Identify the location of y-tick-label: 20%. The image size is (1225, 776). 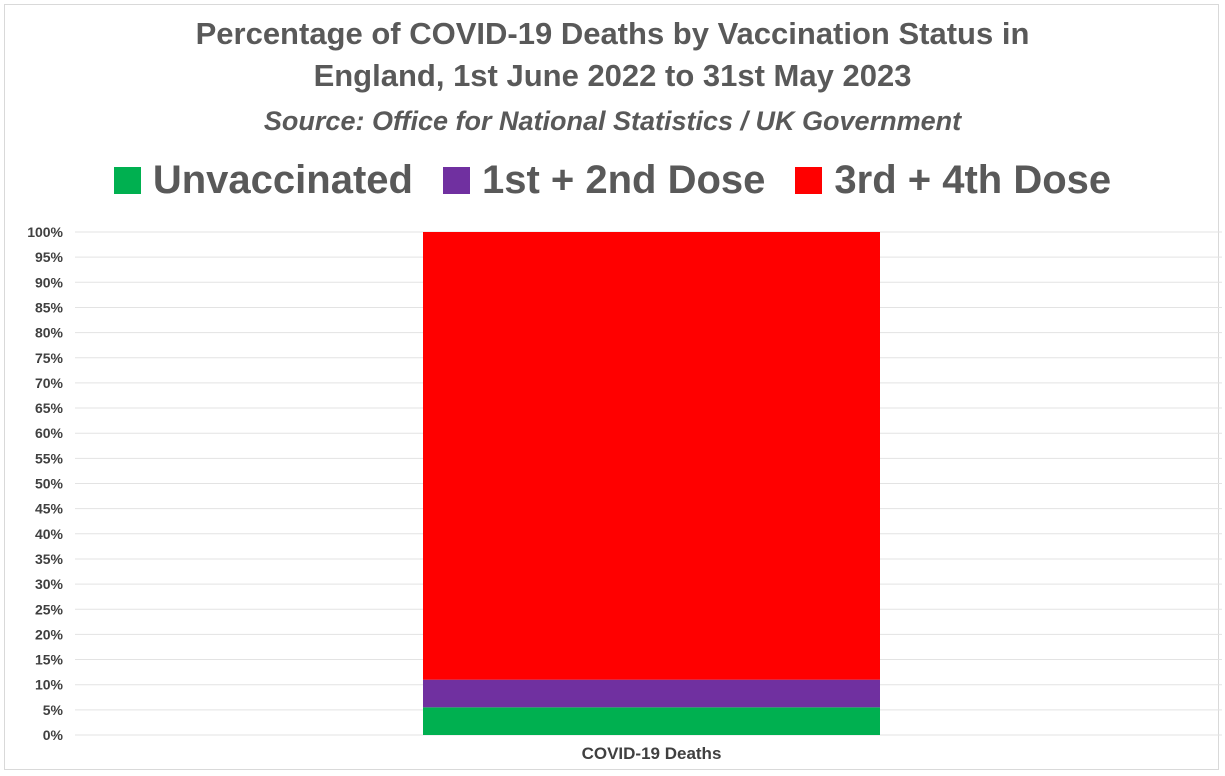
(49, 634).